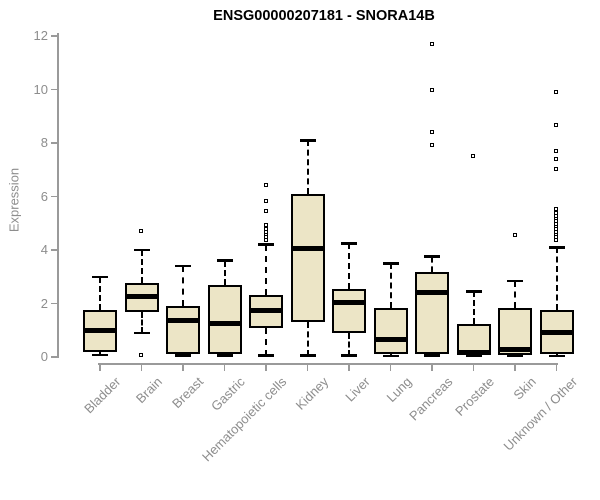  What do you see at coordinates (44, 196) in the screenshot?
I see `y-tick-label-6: 6` at bounding box center [44, 196].